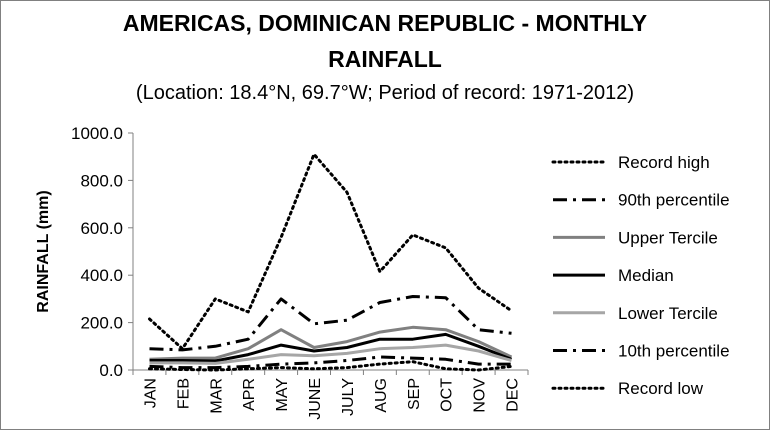  Describe the element at coordinates (249, 394) in the screenshot. I see `x-tick-label: APR` at that location.